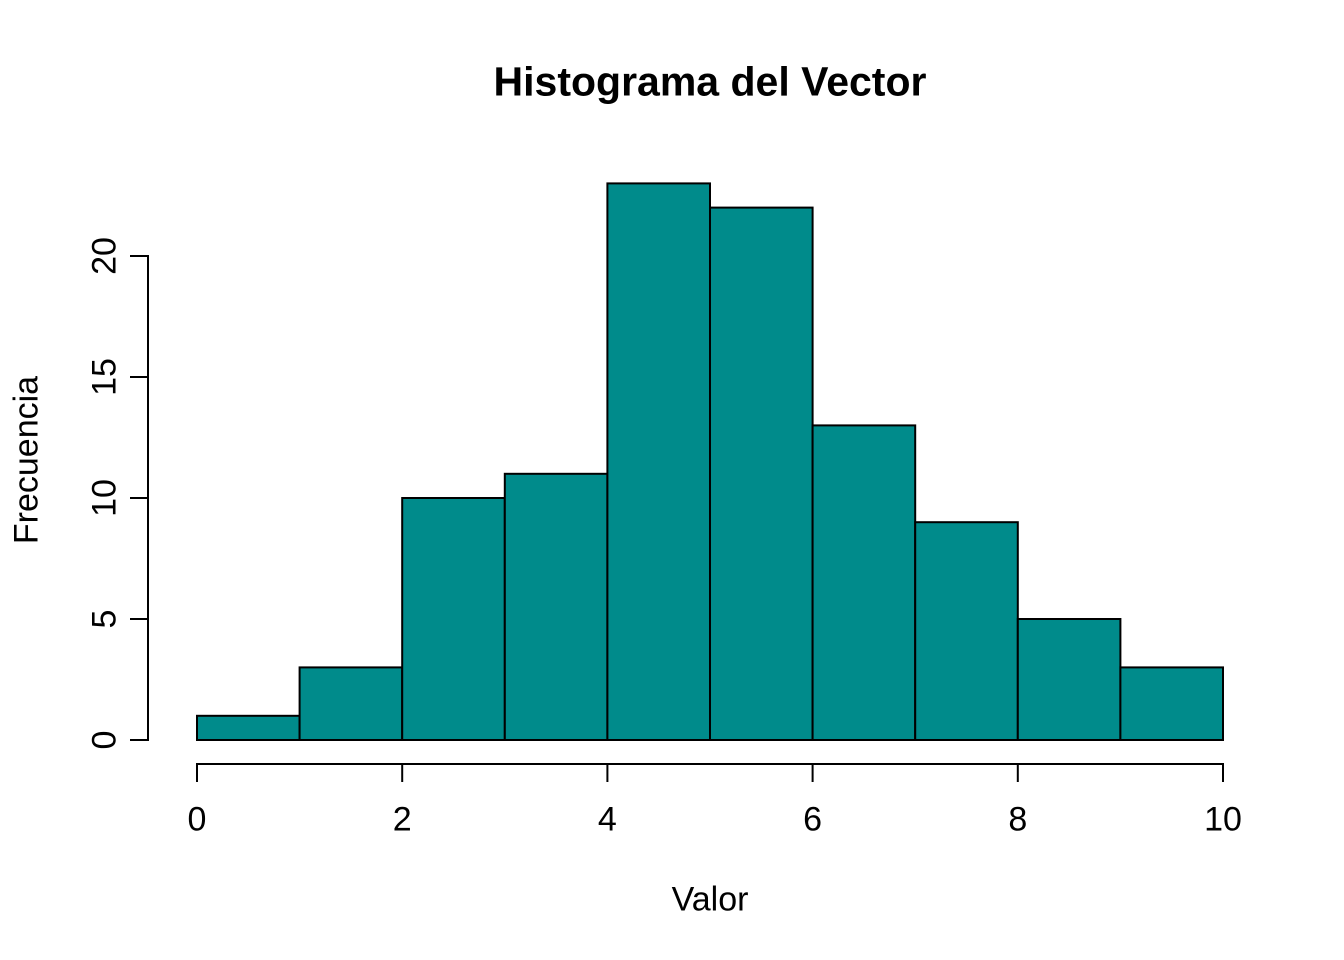  What do you see at coordinates (104, 619) in the screenshot?
I see `y-tick-label: 5` at bounding box center [104, 619].